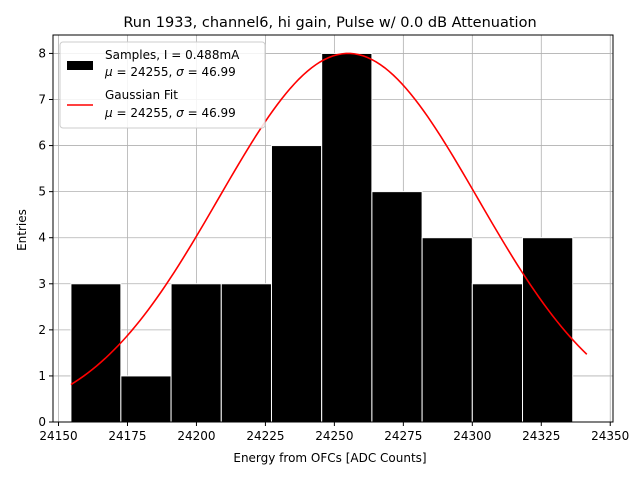  I want to click on x-axis-label: Energy from OFCs [ADC Counts], so click(329, 458).